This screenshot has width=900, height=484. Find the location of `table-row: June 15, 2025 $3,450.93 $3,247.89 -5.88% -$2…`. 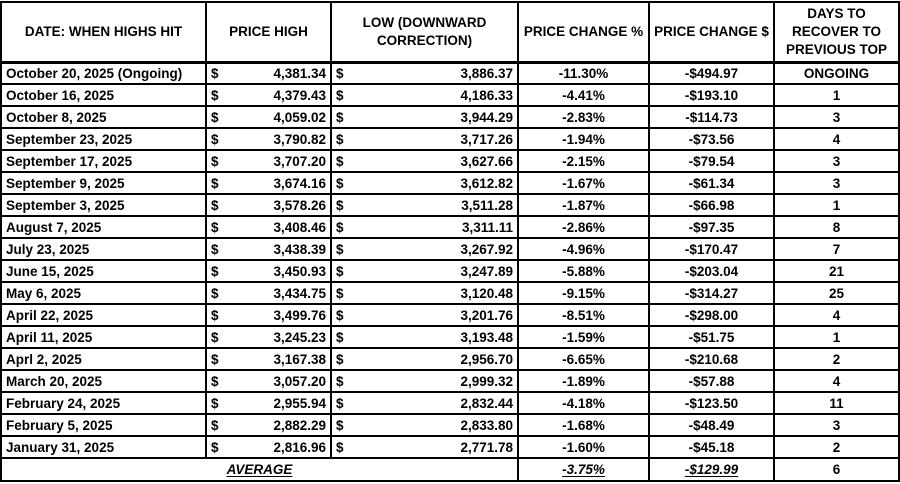

table-row: June 15, 2025 $3,450.93 $3,247.89 -5.88% -$2… is located at coordinates (450, 271).